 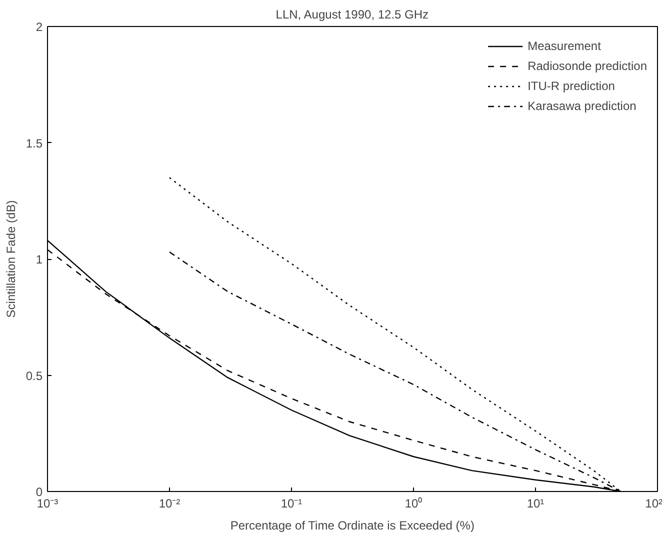 I want to click on y-tick-label: 0.5, so click(x=34, y=375).